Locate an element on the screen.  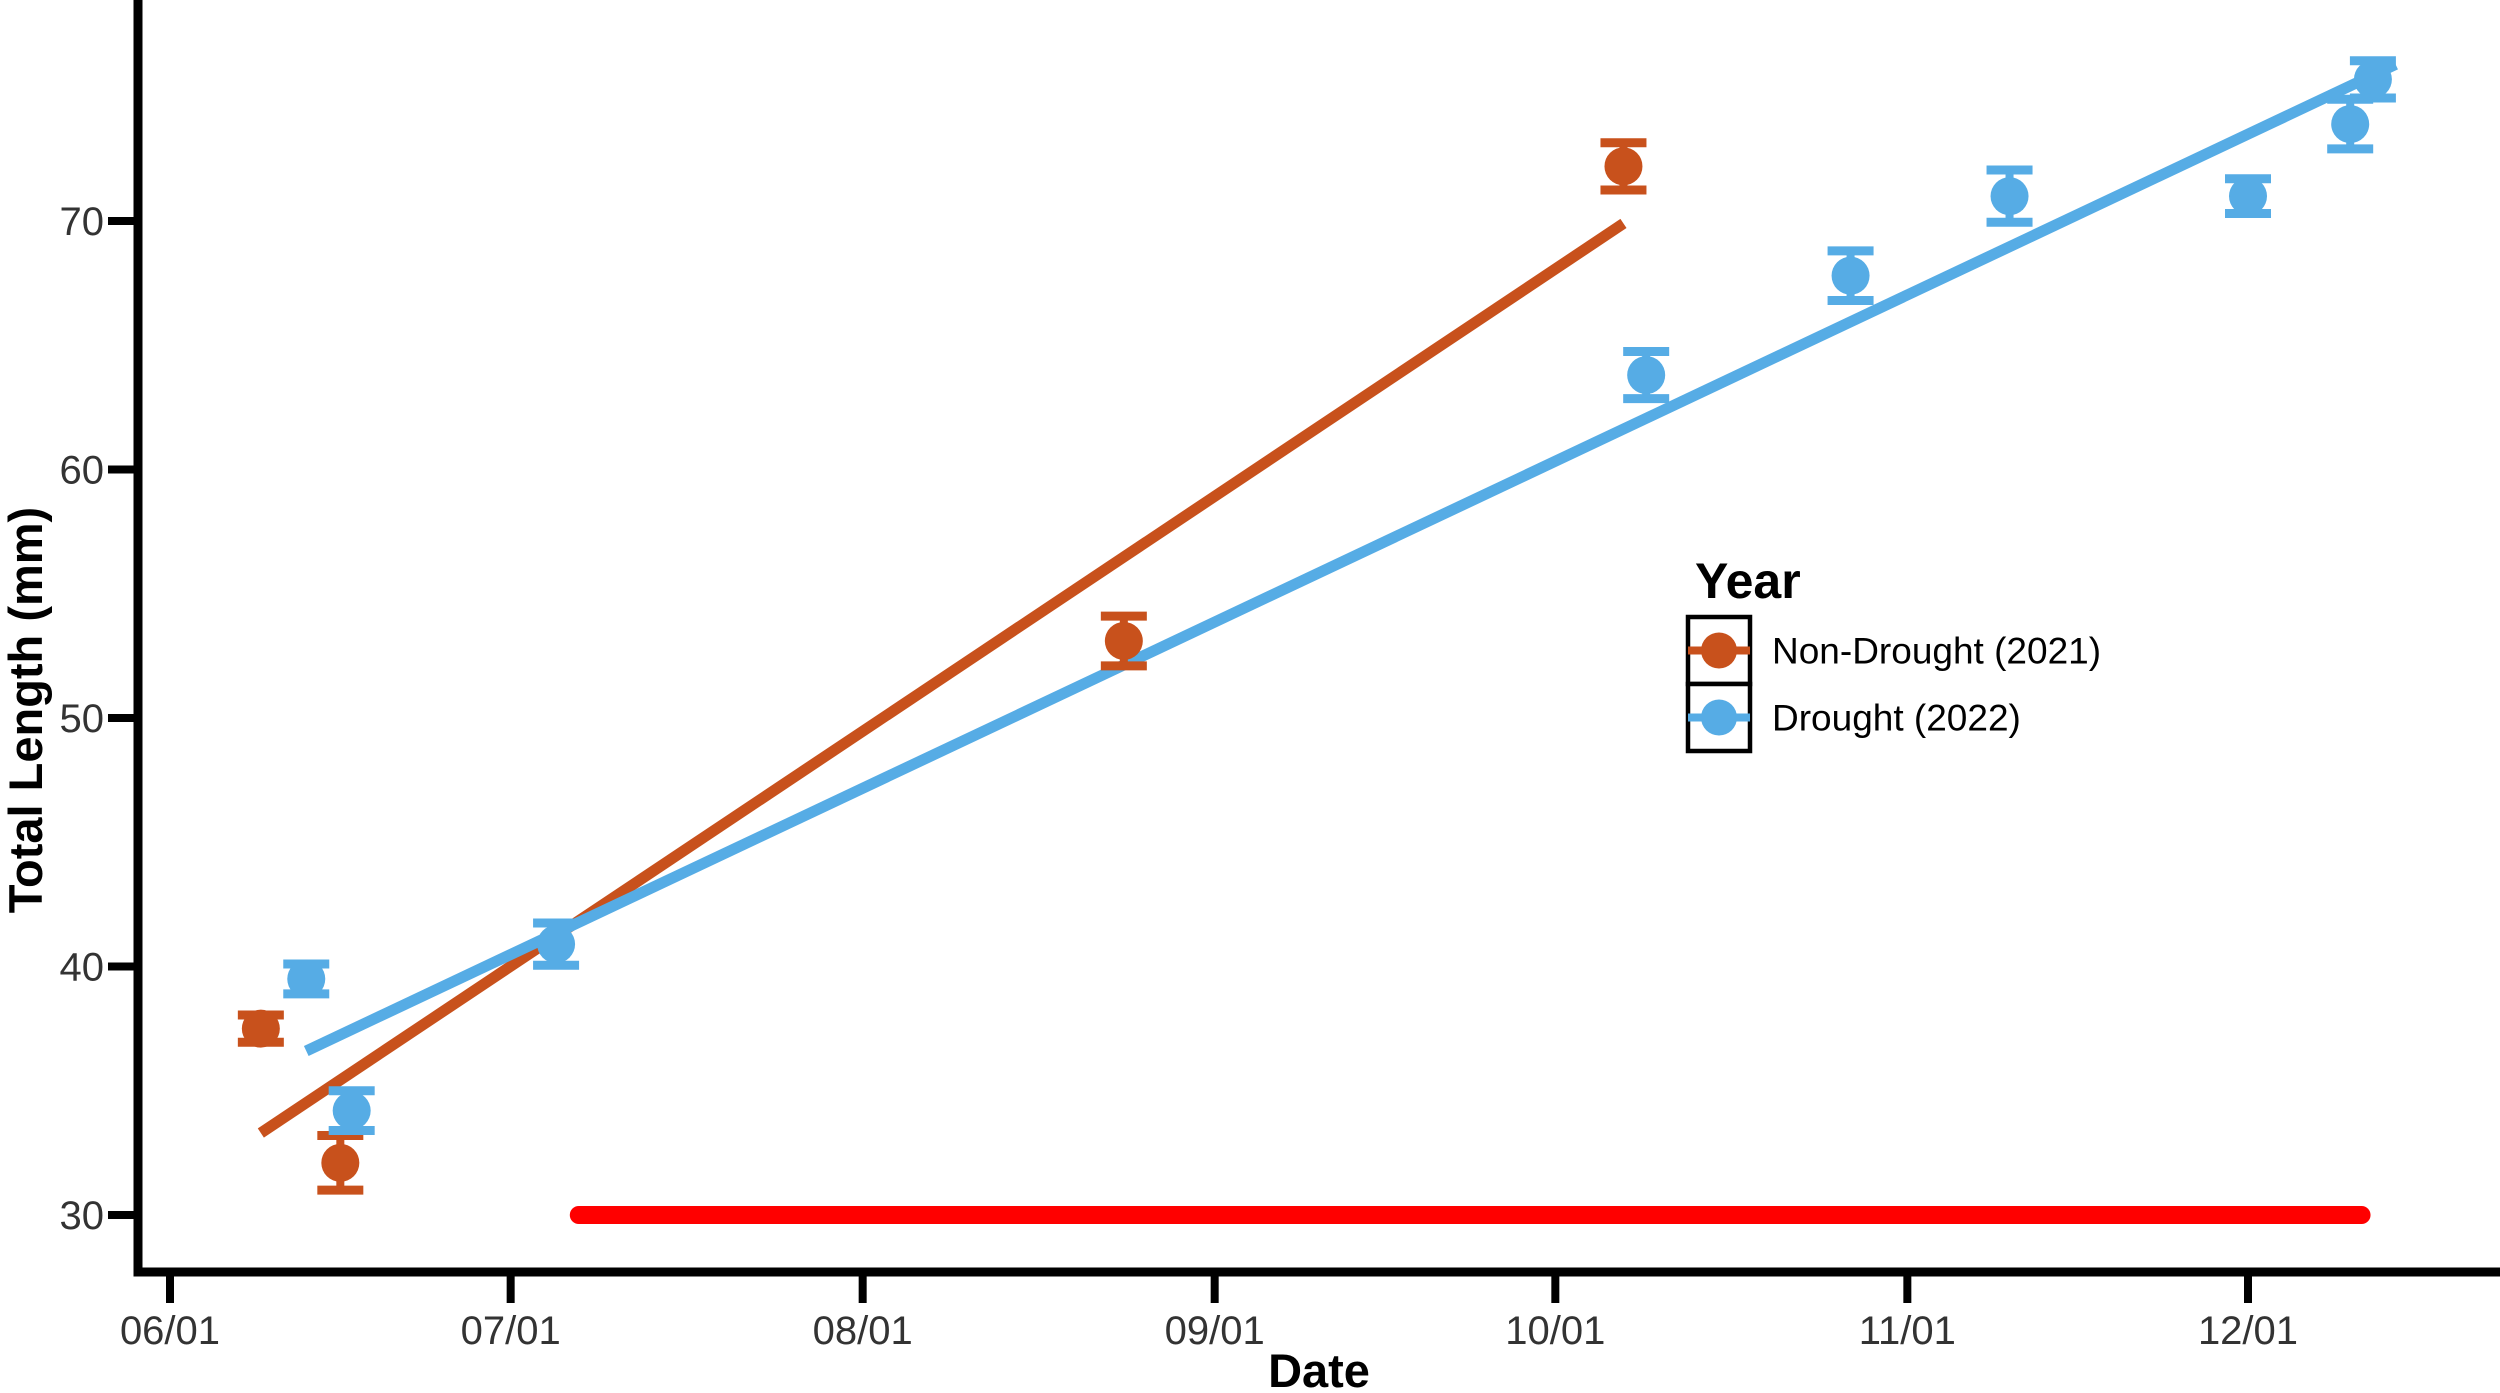
x-axis-title: Date is located at coordinates (1319, 1368).